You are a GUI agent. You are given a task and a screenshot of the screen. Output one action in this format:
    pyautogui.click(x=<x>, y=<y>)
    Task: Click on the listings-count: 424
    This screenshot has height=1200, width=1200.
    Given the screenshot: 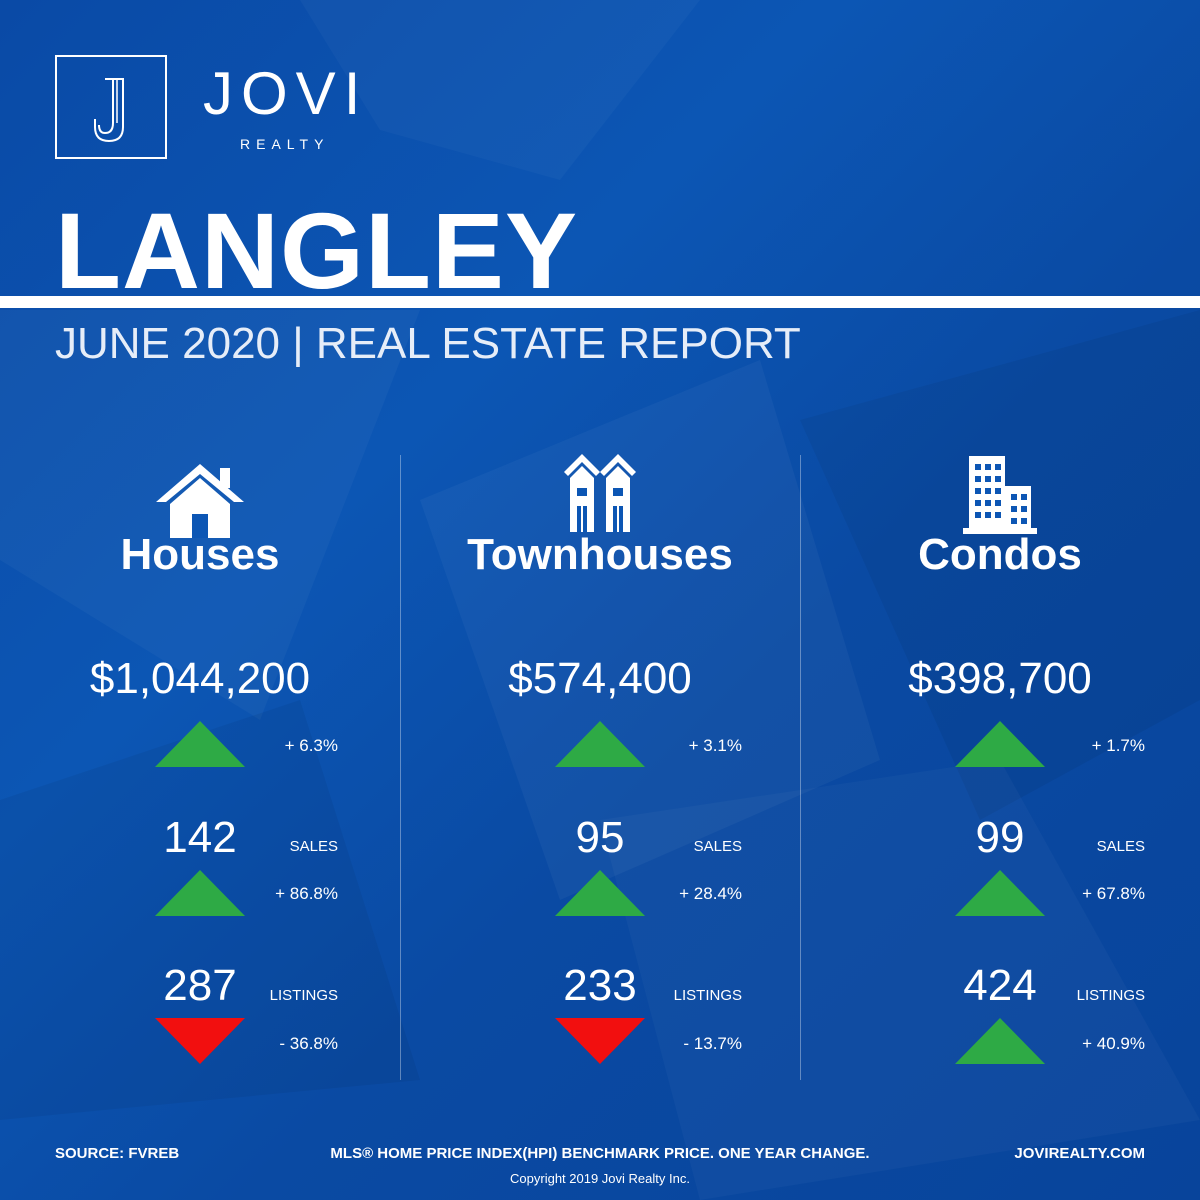 What is the action you would take?
    pyautogui.click(x=1000, y=985)
    